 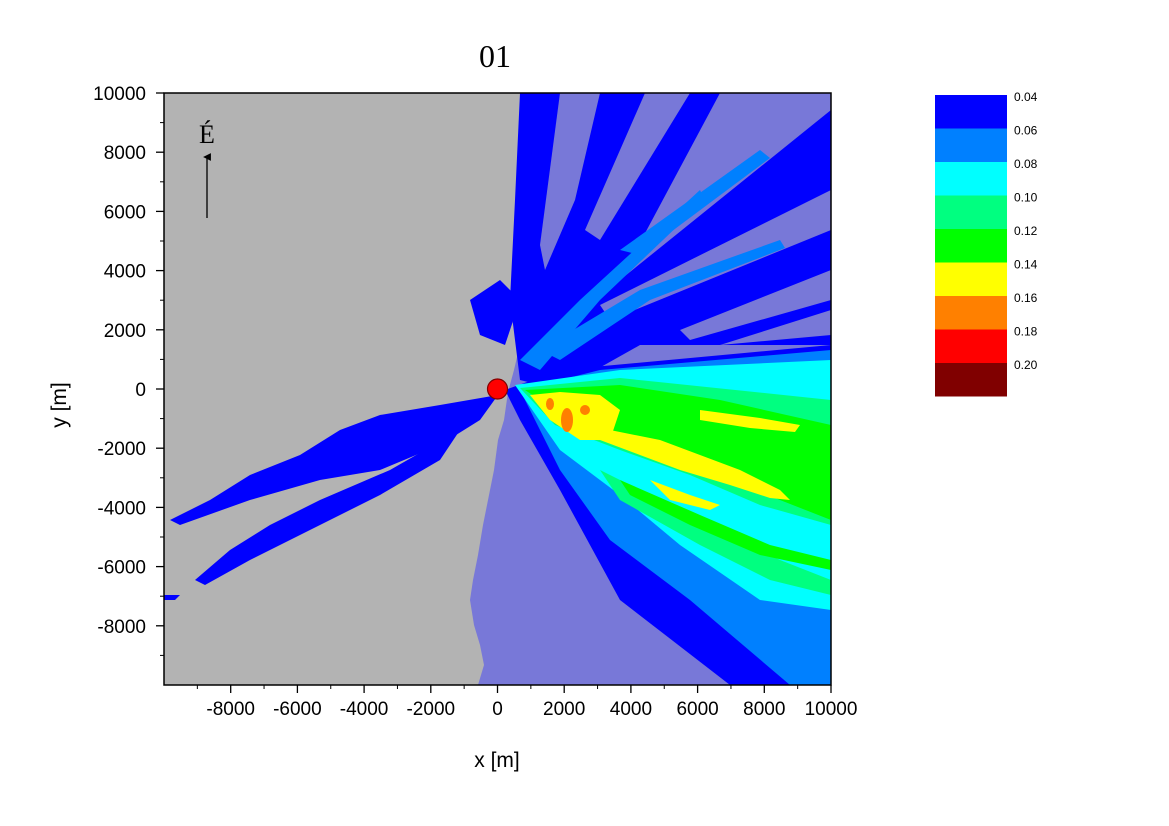 What do you see at coordinates (297, 709) in the screenshot?
I see `x-tick-label: -6000` at bounding box center [297, 709].